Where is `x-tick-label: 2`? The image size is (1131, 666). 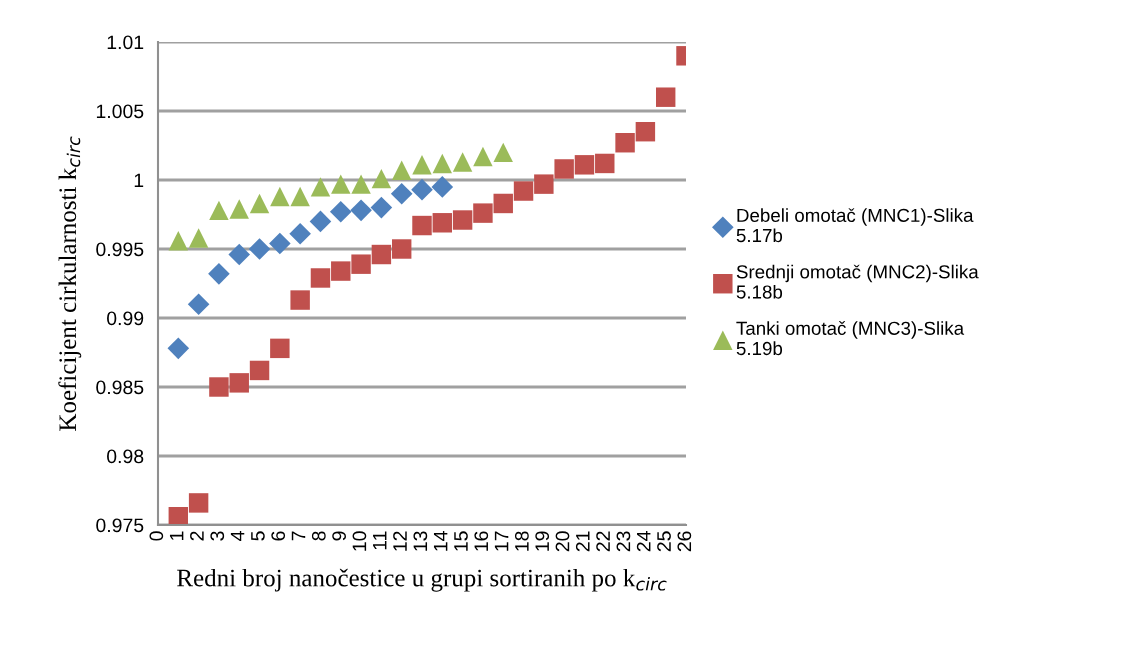
x-tick-label: 2 is located at coordinates (197, 536).